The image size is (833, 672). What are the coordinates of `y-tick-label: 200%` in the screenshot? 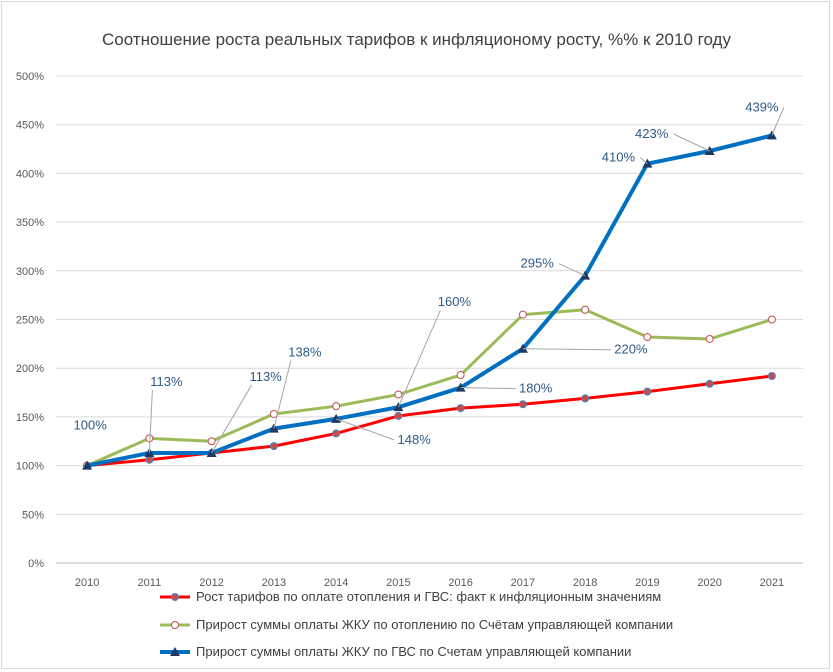 It's located at (30, 369).